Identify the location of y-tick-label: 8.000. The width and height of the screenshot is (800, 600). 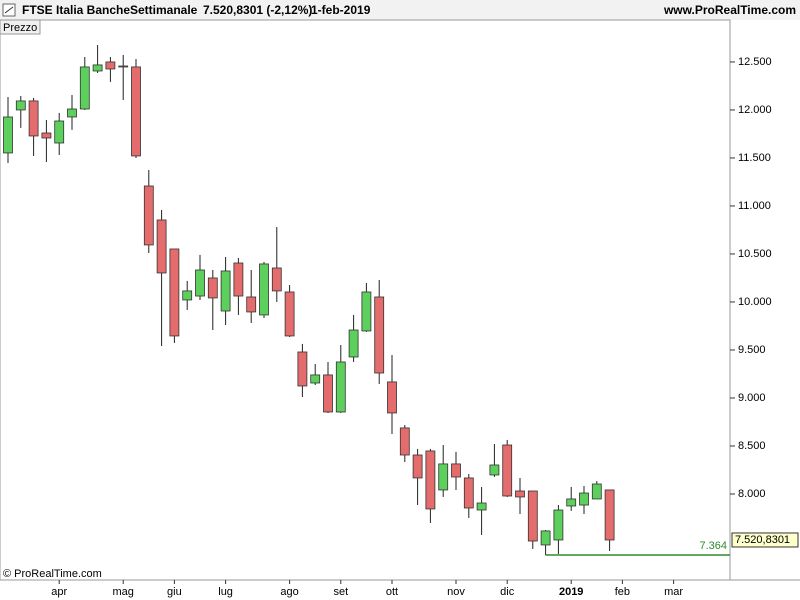
(752, 494).